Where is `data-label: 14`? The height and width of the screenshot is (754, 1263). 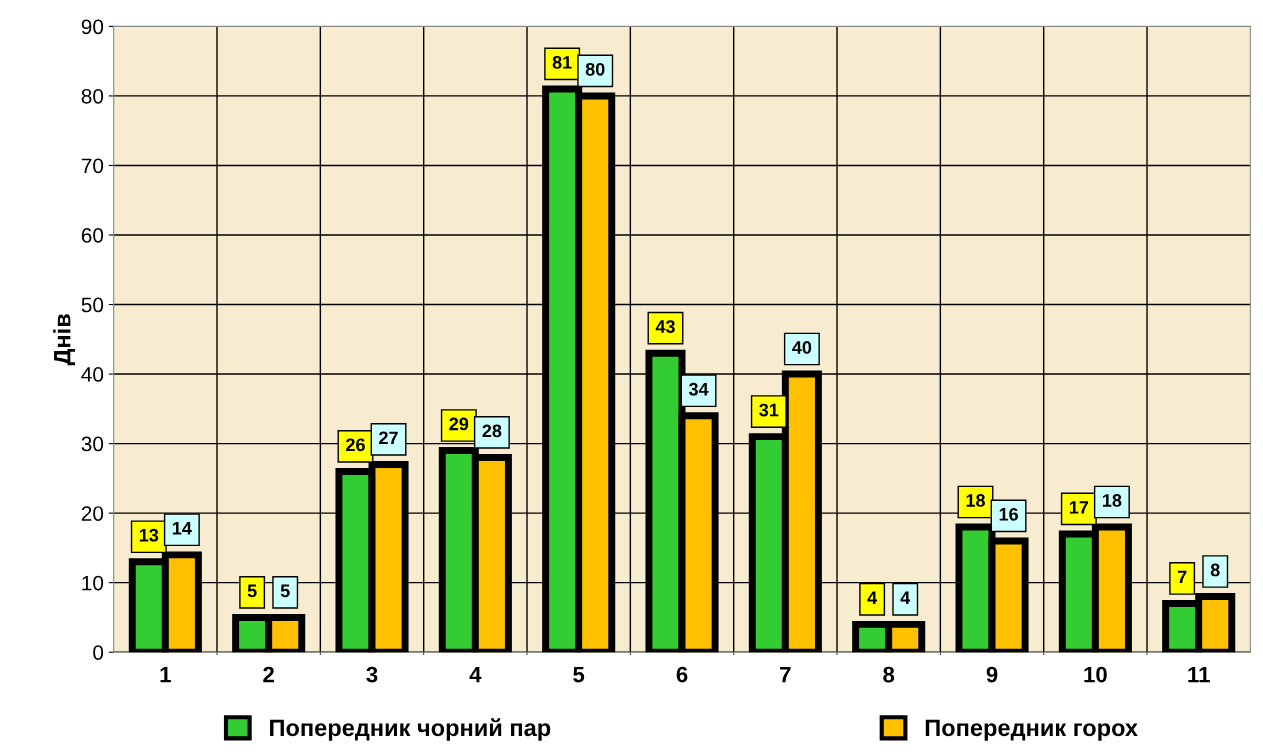 data-label: 14 is located at coordinates (182, 528).